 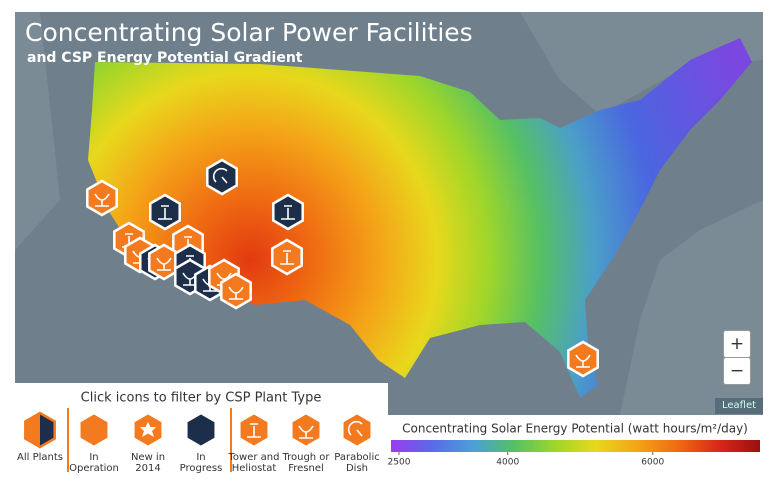 I want to click on filter-tower, so click(x=254, y=430).